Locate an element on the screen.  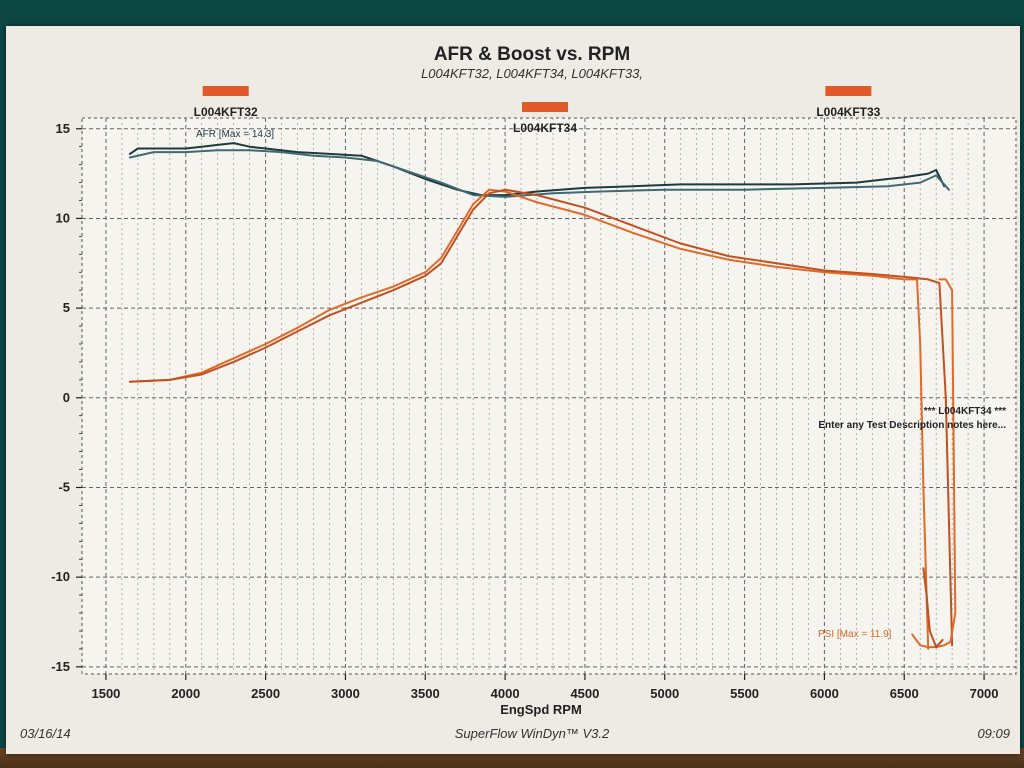
x-tick-label: 4500 is located at coordinates (584, 693).